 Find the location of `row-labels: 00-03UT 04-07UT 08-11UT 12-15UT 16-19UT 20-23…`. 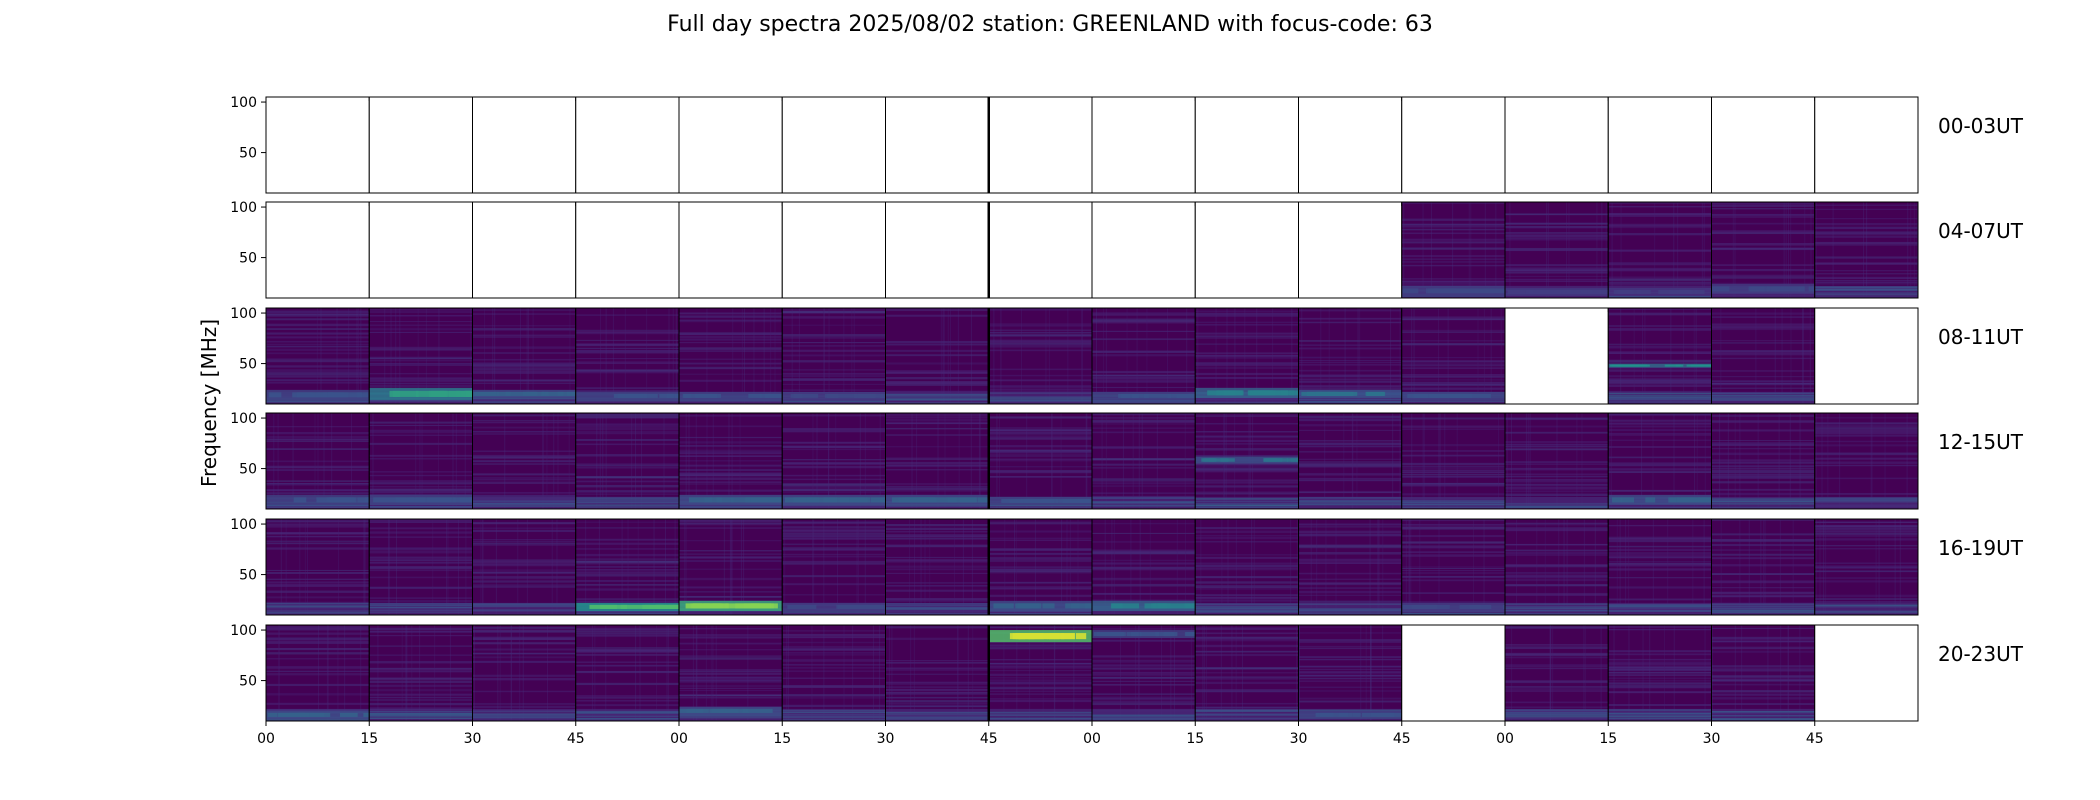

row-labels: 00-03UT 04-07UT 08-11UT 12-15UT 16-19UT 20-23… is located at coordinates (1981, 390).